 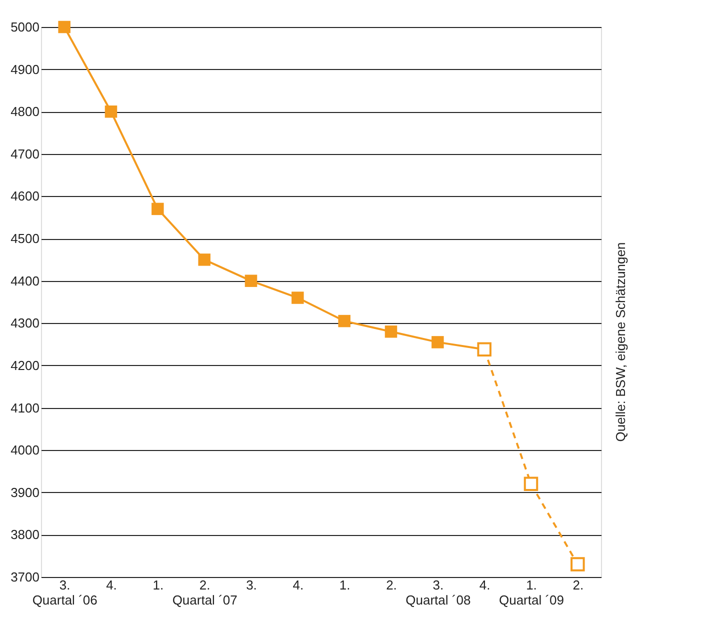 What do you see at coordinates (251, 585) in the screenshot?
I see `x-tick-label: 3.` at bounding box center [251, 585].